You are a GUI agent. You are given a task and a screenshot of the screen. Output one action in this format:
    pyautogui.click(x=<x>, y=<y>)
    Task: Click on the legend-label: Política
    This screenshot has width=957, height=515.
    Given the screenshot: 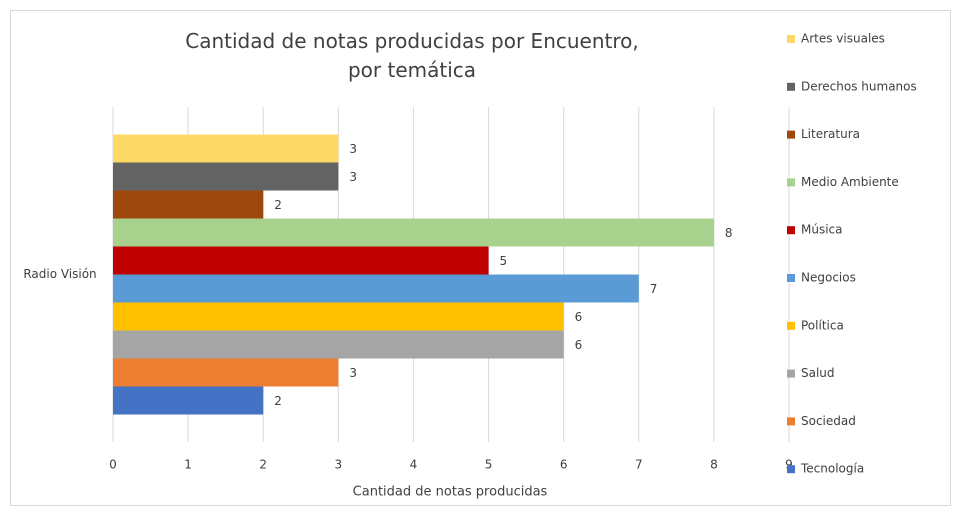 What is the action you would take?
    pyautogui.click(x=822, y=325)
    